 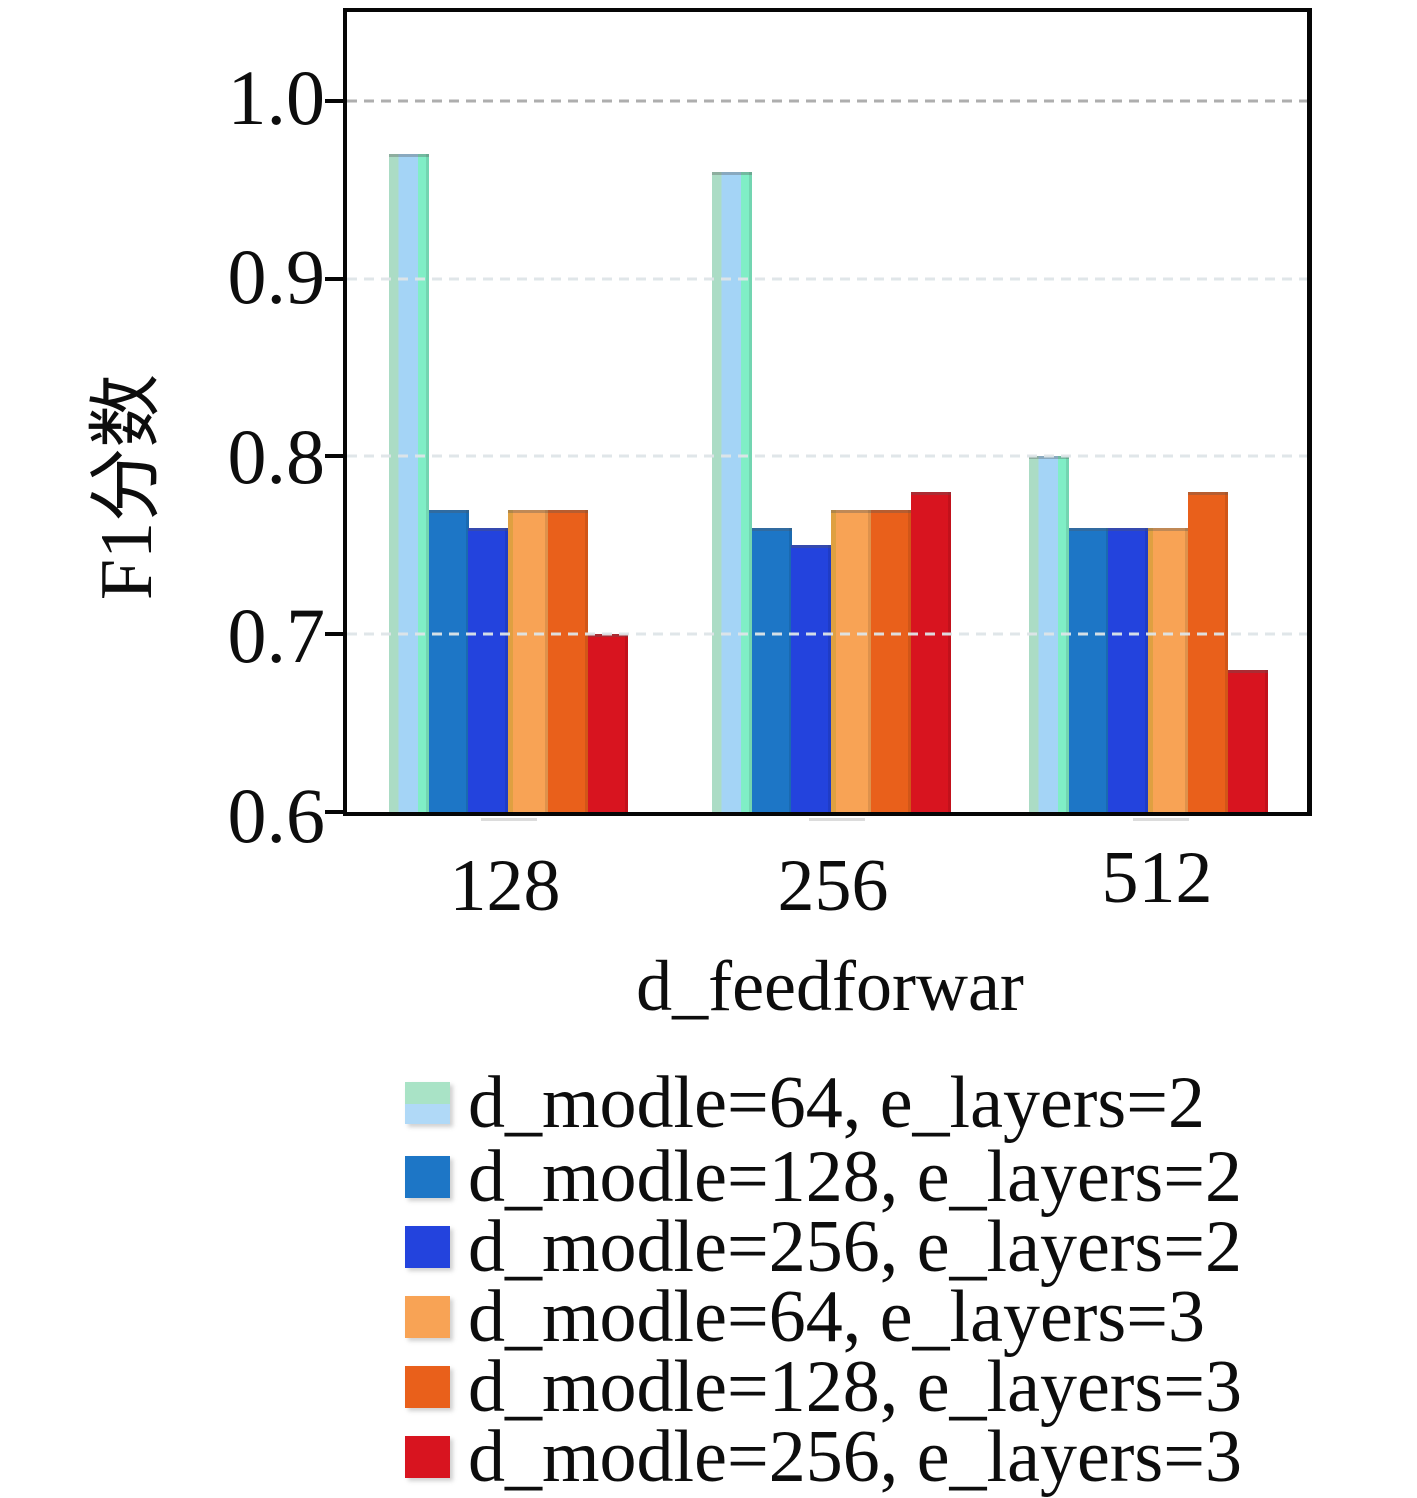 I want to click on legend-row-4: d_modle=64, e_layers=3, so click(x=805, y=1317).